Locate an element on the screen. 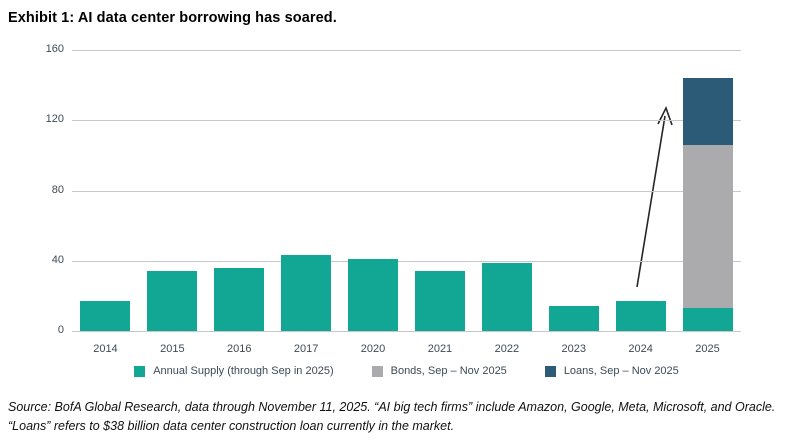 Image resolution: width=808 pixels, height=443 pixels. x-axis-tick-2025: 2025 is located at coordinates (707, 349).